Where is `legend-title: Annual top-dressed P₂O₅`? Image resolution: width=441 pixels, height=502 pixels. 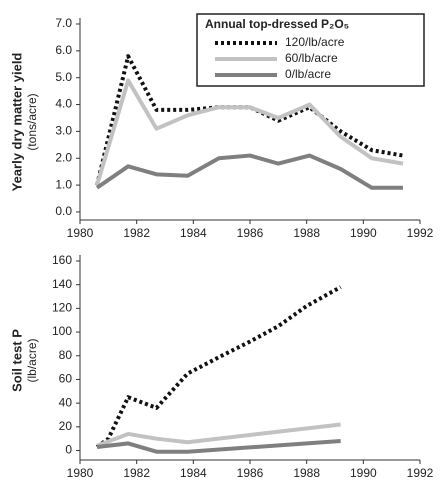
legend-title: Annual top-dressed P₂O₅ is located at coordinates (277, 24).